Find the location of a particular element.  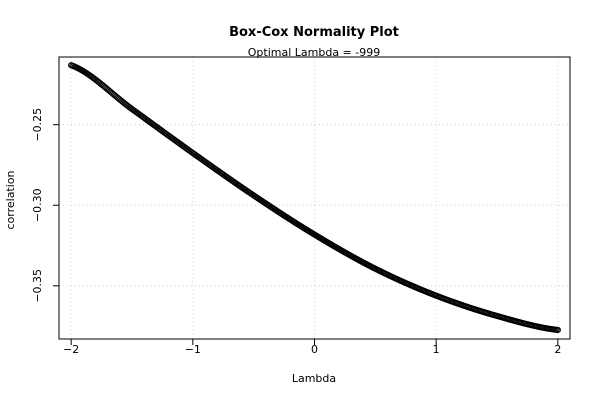

x-axis: −2 −1 0 1 2 is located at coordinates (312, 347).